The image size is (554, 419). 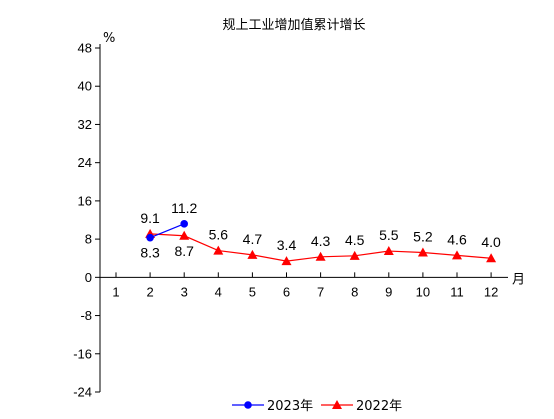 What do you see at coordinates (86, 315) in the screenshot?
I see `y-tick-label: -8` at bounding box center [86, 315].